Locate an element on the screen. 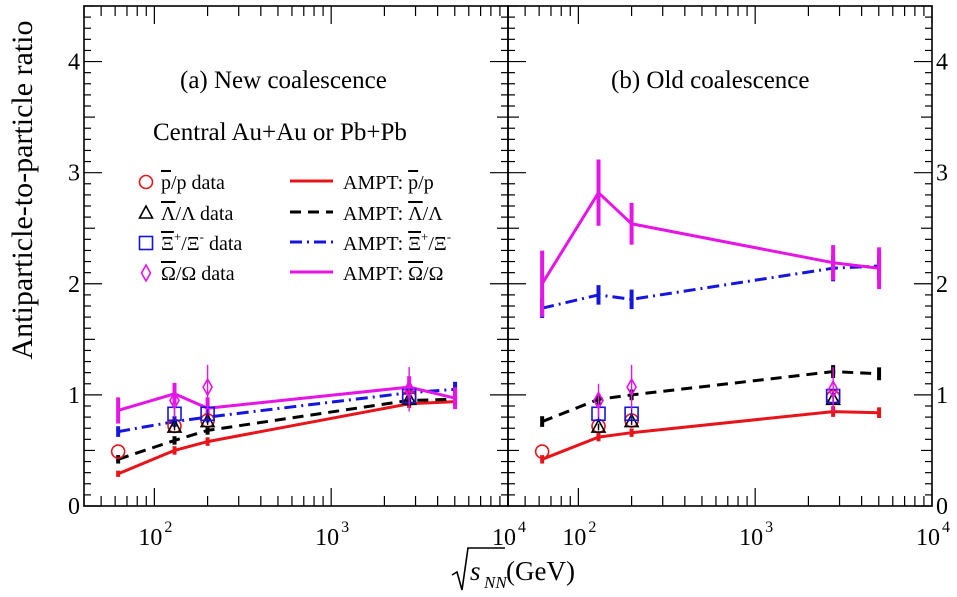 The height and width of the screenshot is (597, 957). legend-label: Λ/Λ data is located at coordinates (197, 214).